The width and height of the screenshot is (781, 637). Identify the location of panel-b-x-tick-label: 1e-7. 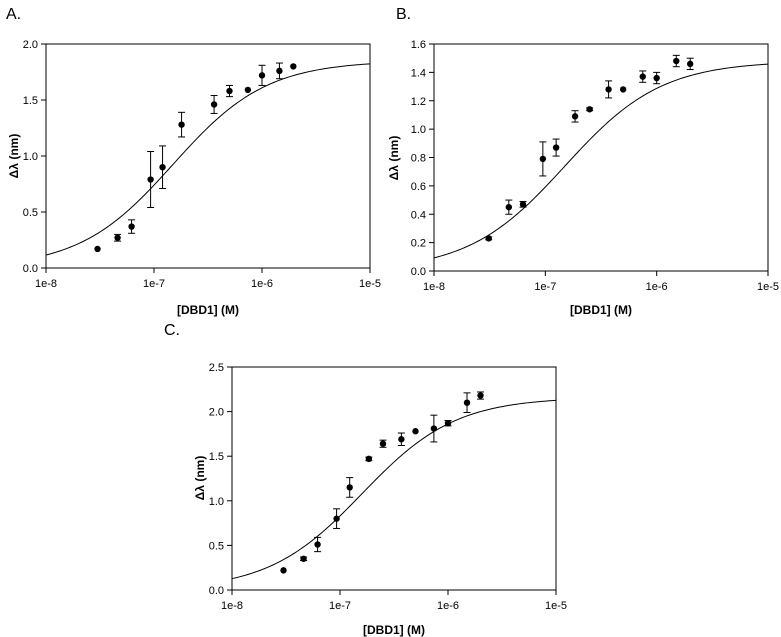
(545, 287).